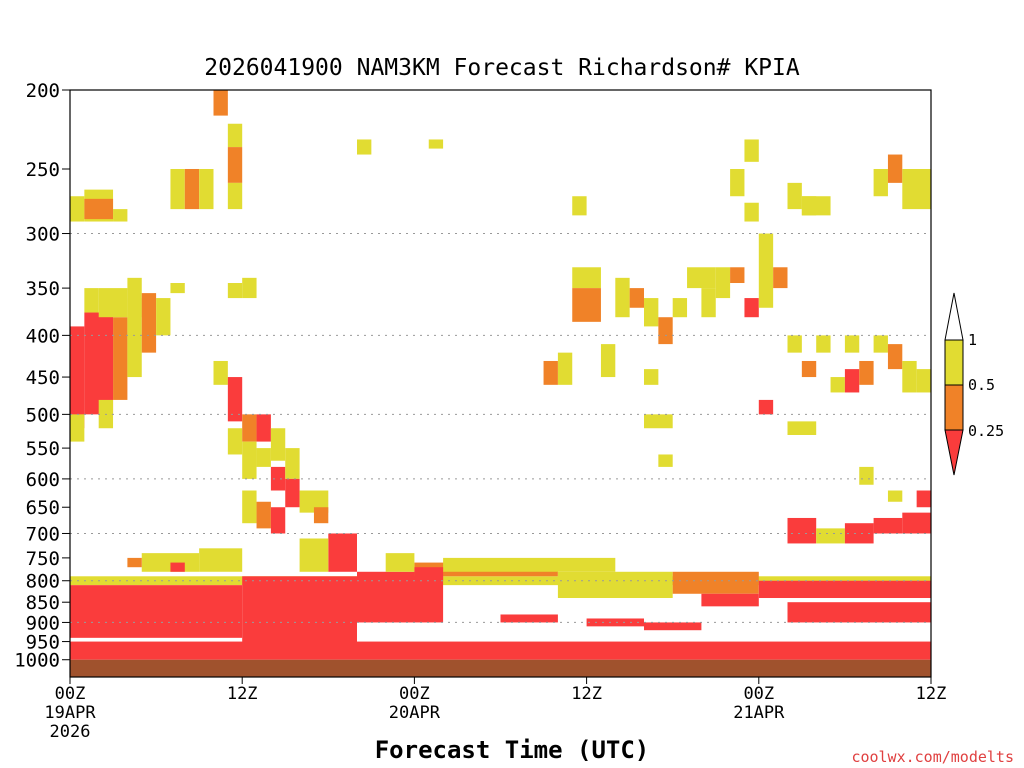 This screenshot has height=768, width=1024. Describe the element at coordinates (932, 757) in the screenshot. I see `credit-text: coolwx.com/modelts` at that location.